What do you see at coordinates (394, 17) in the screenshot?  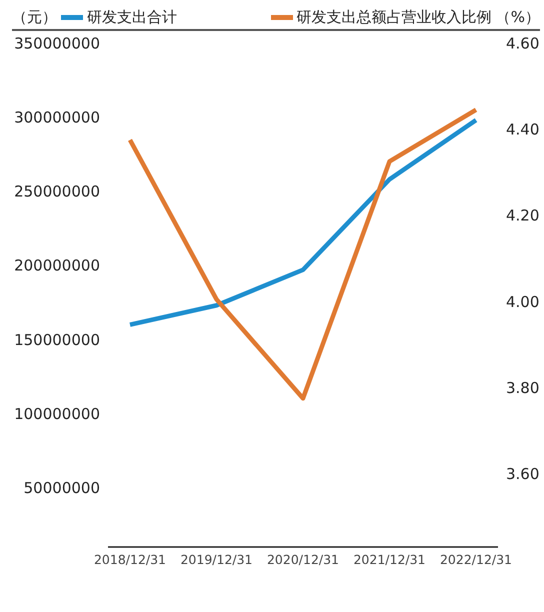 I see `legend-label: 研发支出总额占营业收入比例` at bounding box center [394, 17].